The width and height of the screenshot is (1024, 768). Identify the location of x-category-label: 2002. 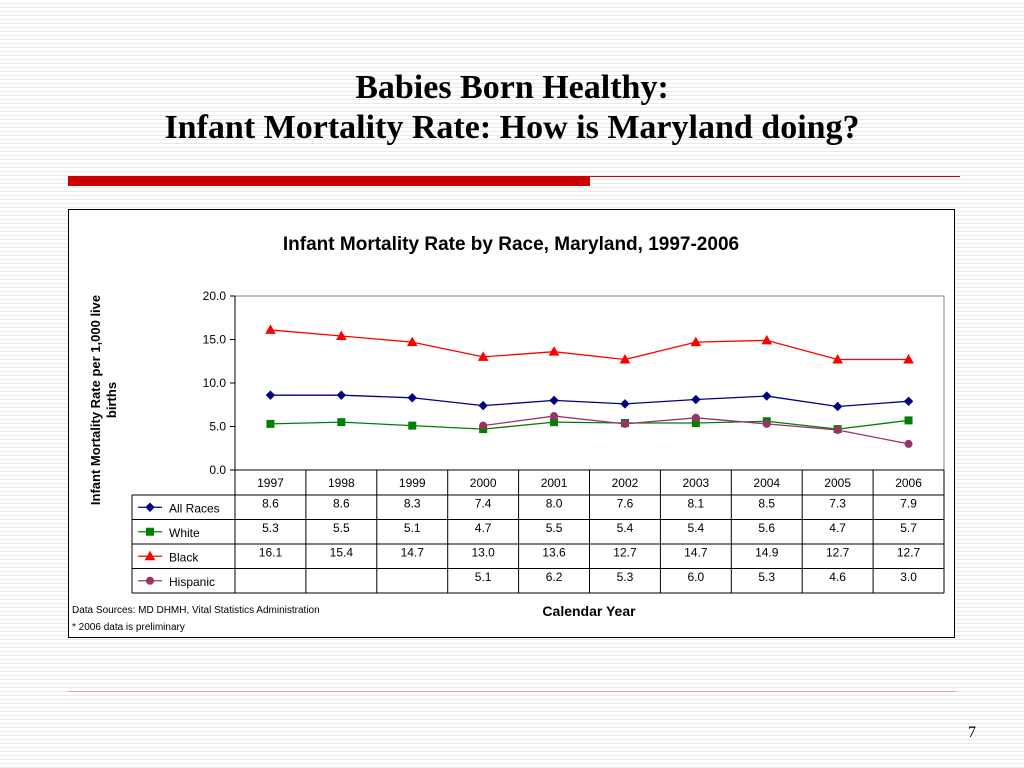
(625, 483).